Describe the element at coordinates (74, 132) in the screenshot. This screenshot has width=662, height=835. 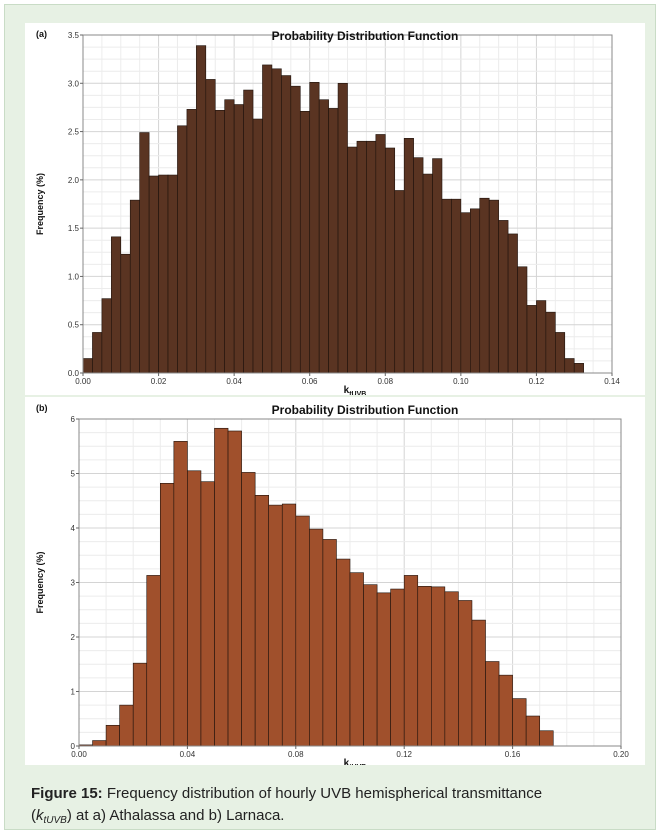
I see `chart-a-y-tick-label: 2.5` at that location.